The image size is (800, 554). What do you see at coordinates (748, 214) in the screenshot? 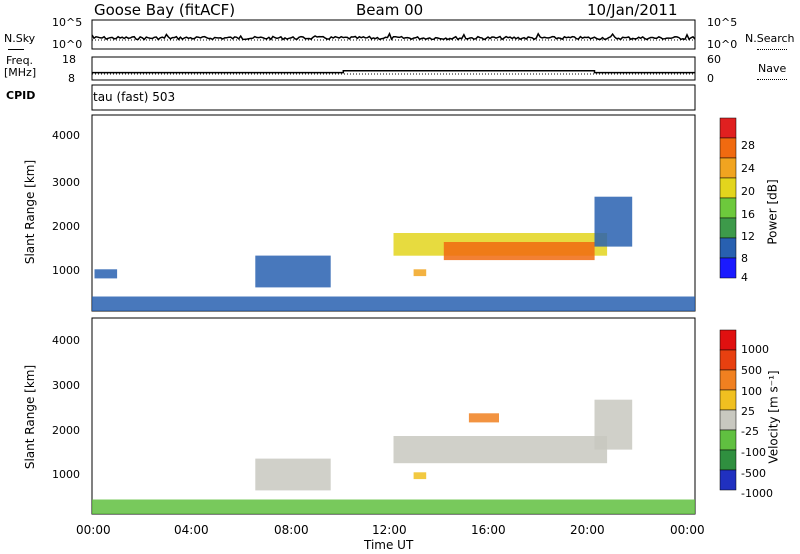
I see `pcb-tick-16: 16` at bounding box center [748, 214].